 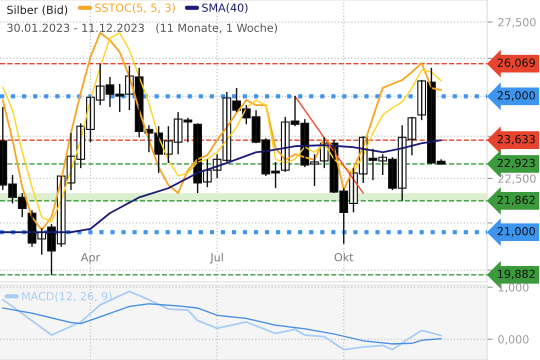 I want to click on y-tick-label: 0,000, so click(x=513, y=340).